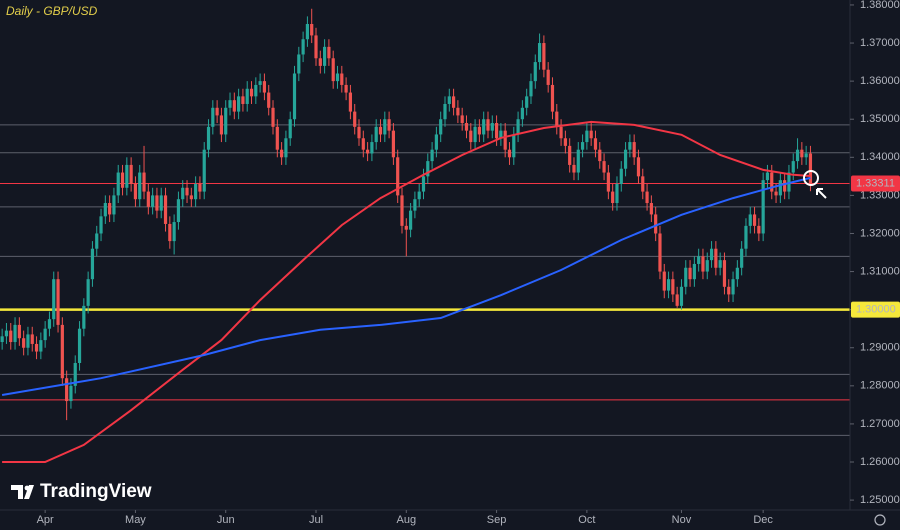  What do you see at coordinates (135, 520) in the screenshot?
I see `x-tick-label: May` at bounding box center [135, 520].